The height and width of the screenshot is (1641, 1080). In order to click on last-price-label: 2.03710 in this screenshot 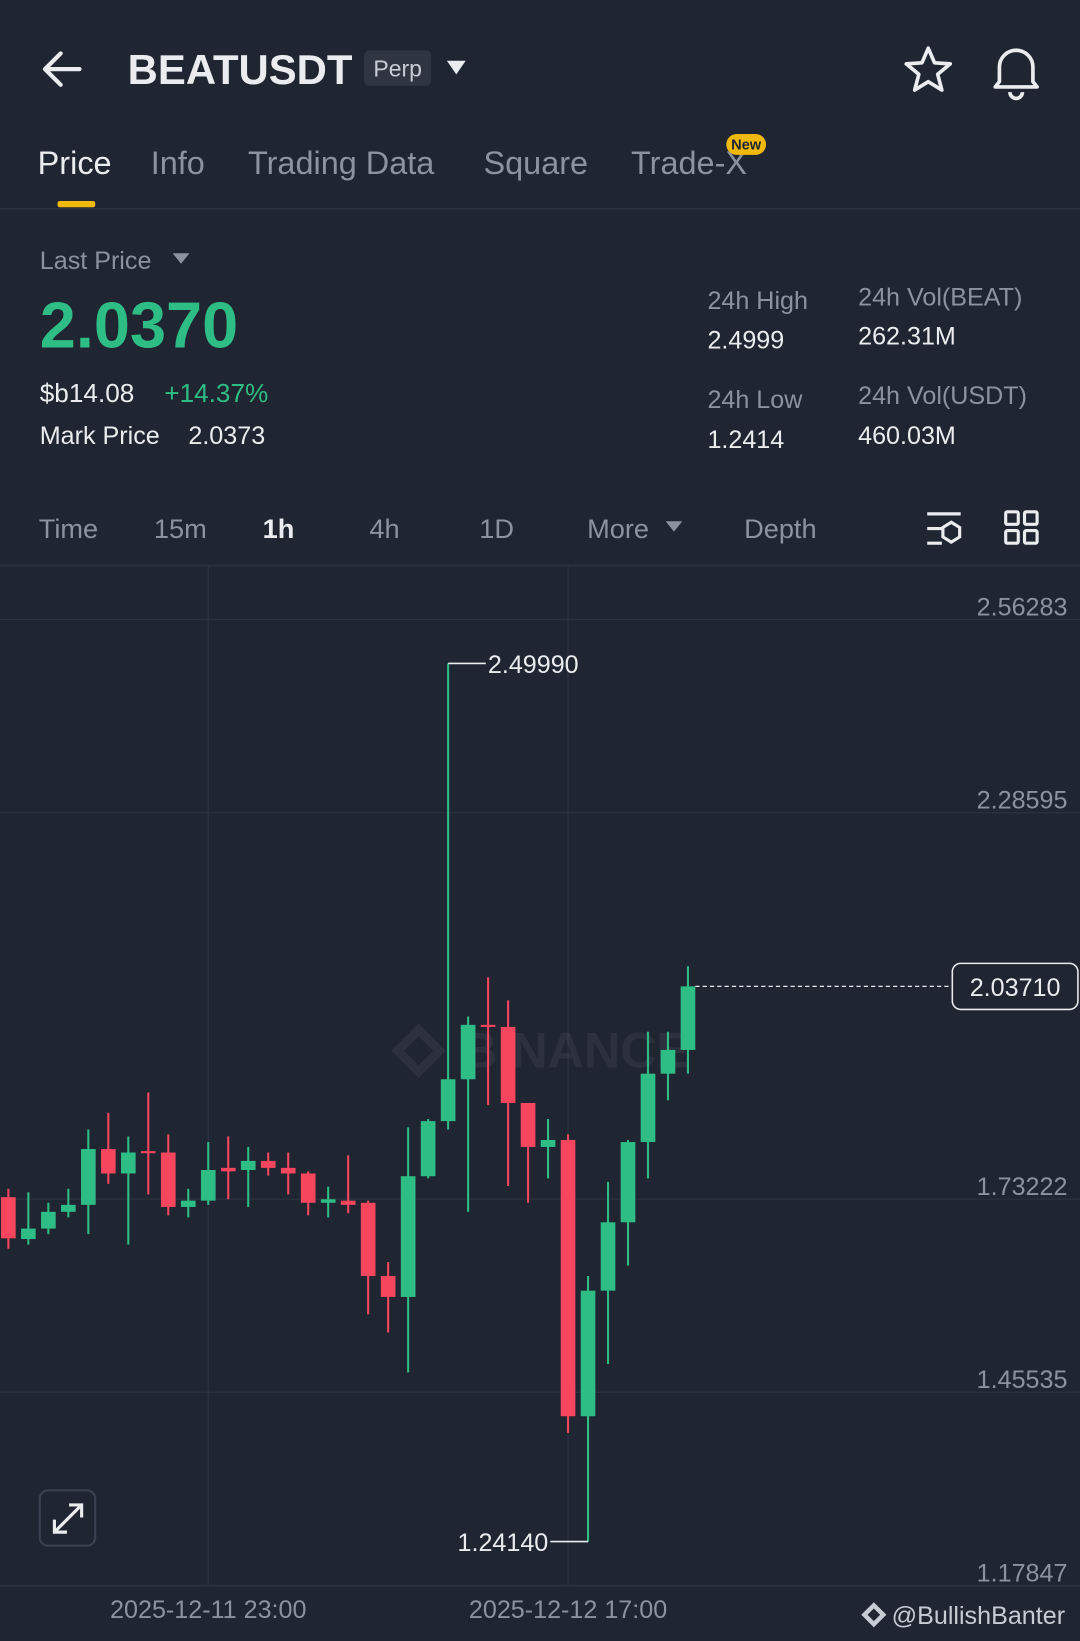, I will do `click(1015, 988)`.